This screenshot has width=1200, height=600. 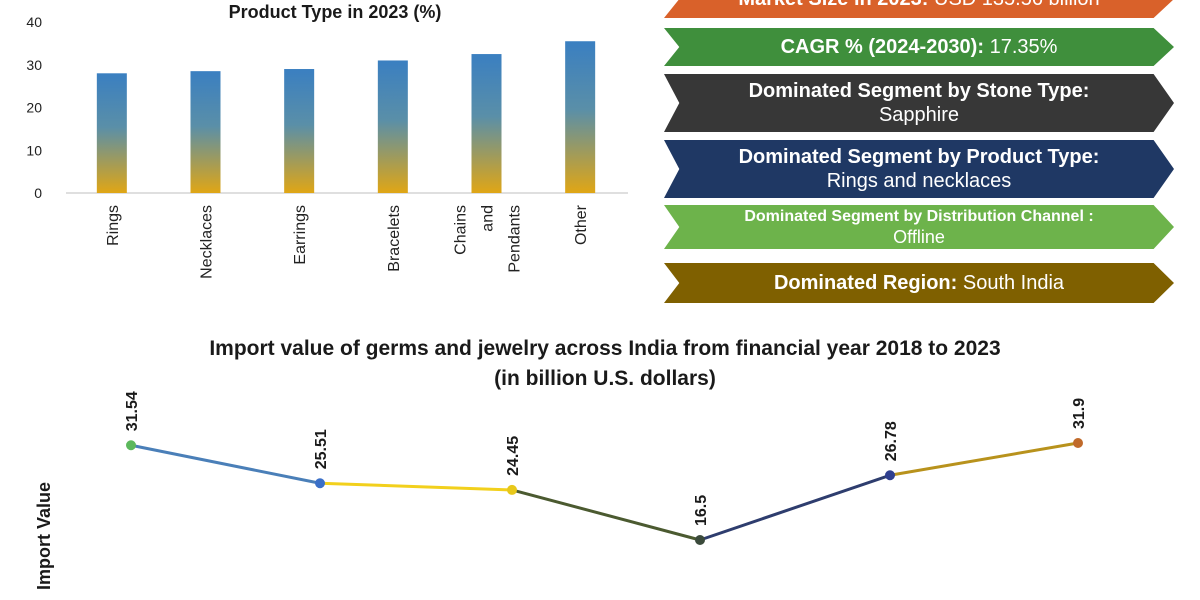 What do you see at coordinates (34, 22) in the screenshot?
I see `bar-y-tick-label: 40` at bounding box center [34, 22].